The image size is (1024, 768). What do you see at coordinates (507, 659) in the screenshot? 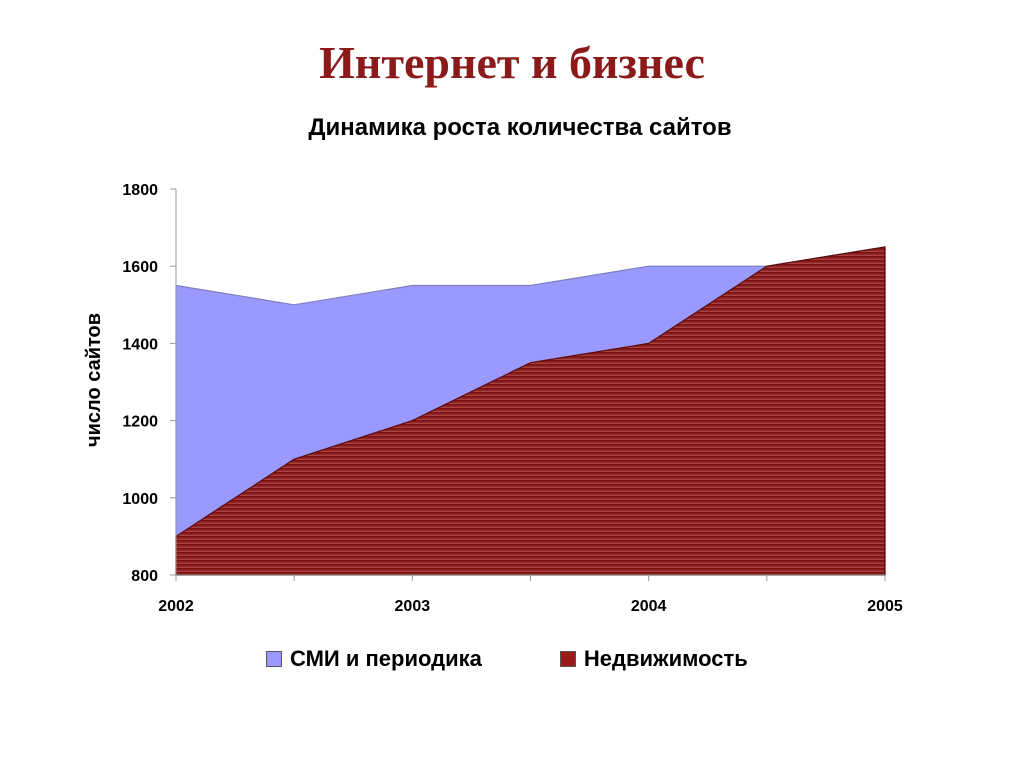
I see `legend: СМИ и периодика Недвижимость` at bounding box center [507, 659].